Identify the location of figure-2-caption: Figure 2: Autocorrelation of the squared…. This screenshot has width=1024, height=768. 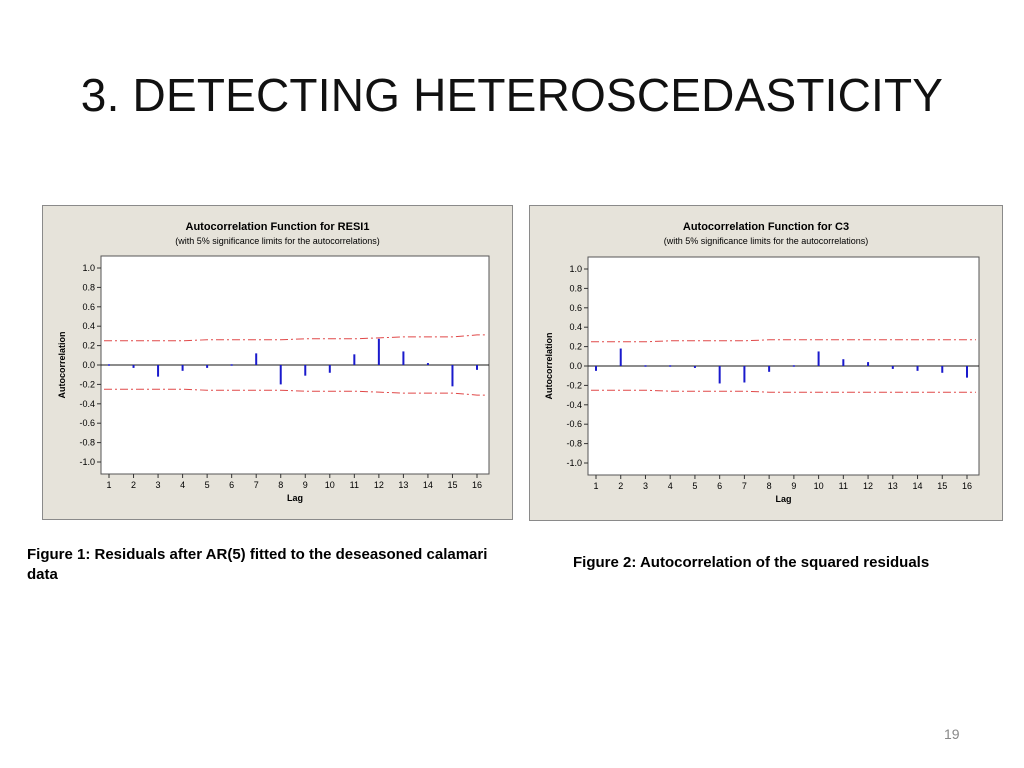
(751, 562).